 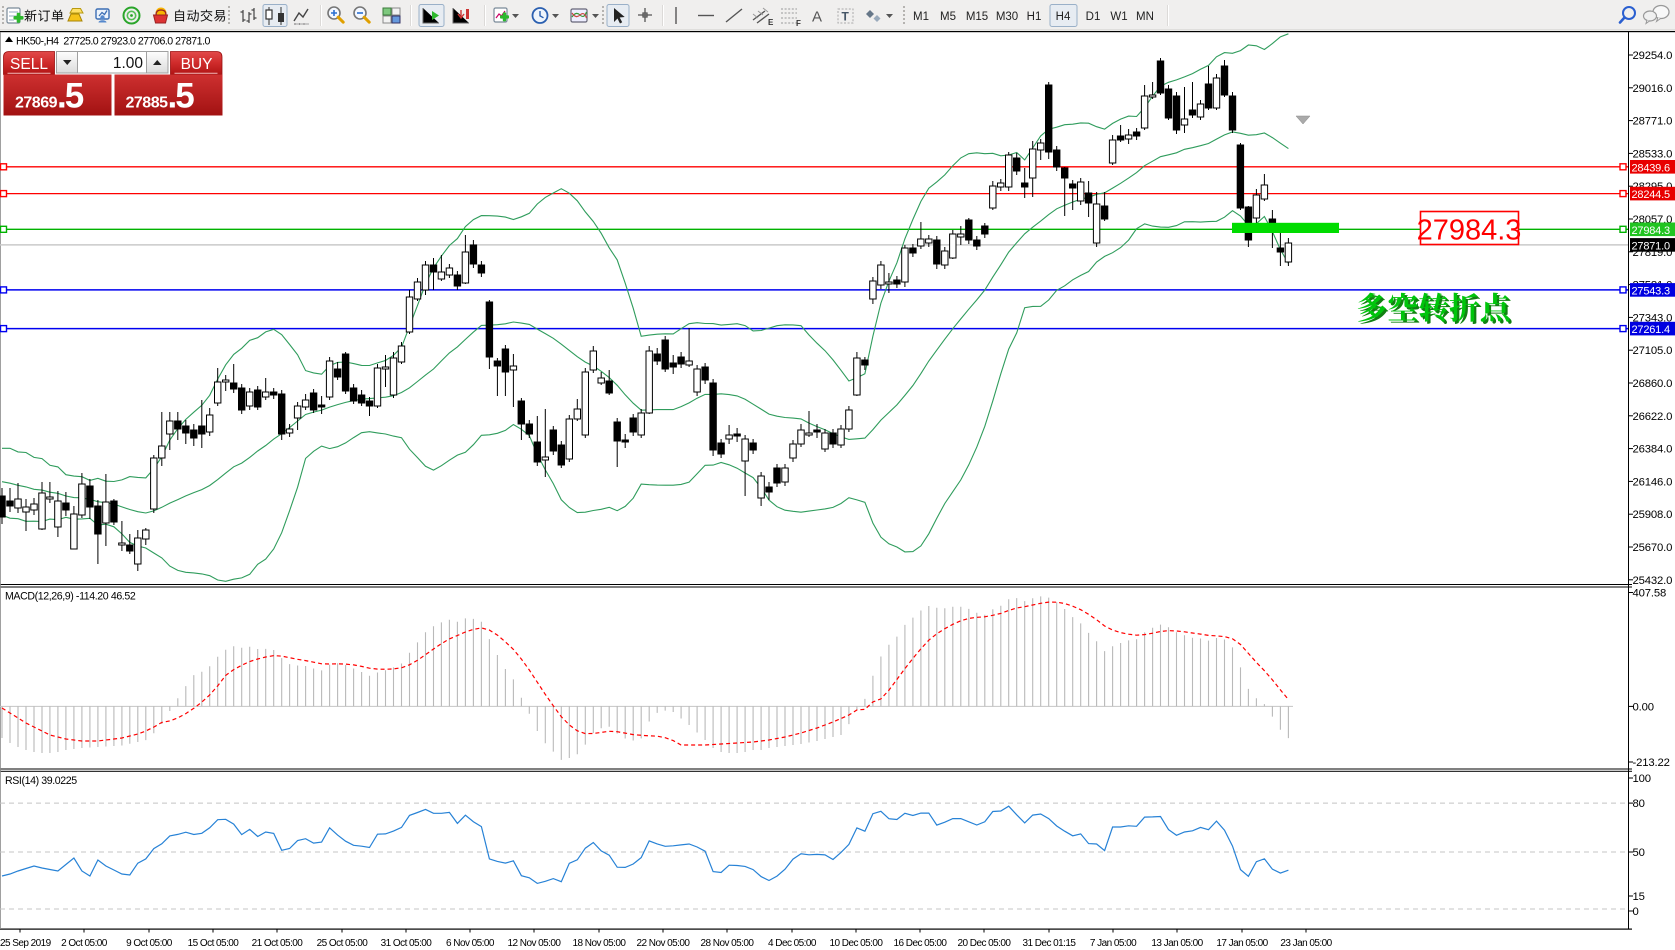 What do you see at coordinates (1653, 548) in the screenshot?
I see `svg-text: 25670.0` at bounding box center [1653, 548].